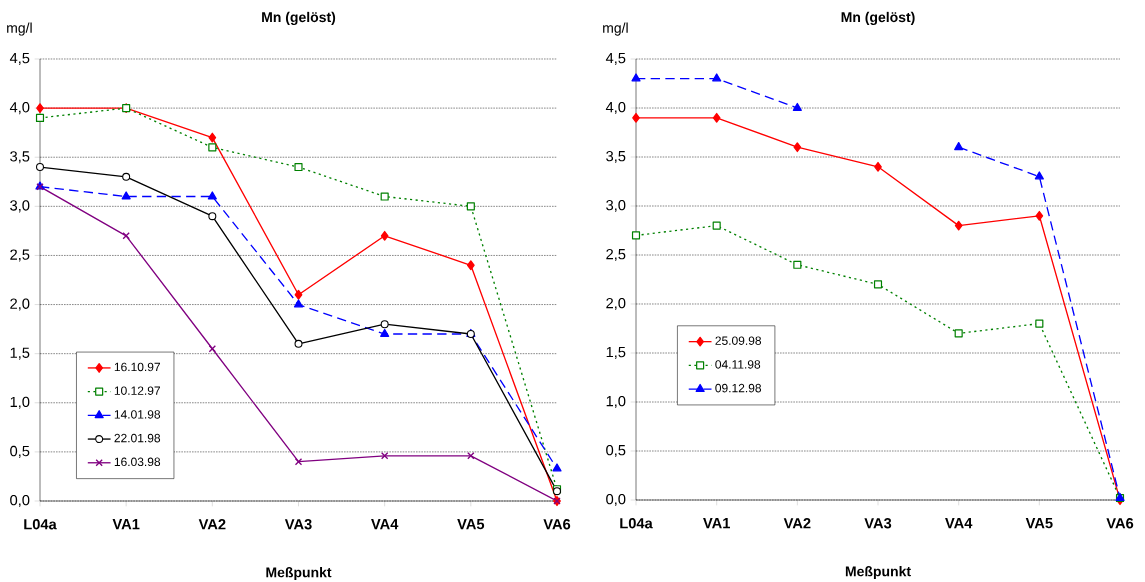  What do you see at coordinates (738, 388) in the screenshot?
I see `legend-label: 09.12.98` at bounding box center [738, 388].